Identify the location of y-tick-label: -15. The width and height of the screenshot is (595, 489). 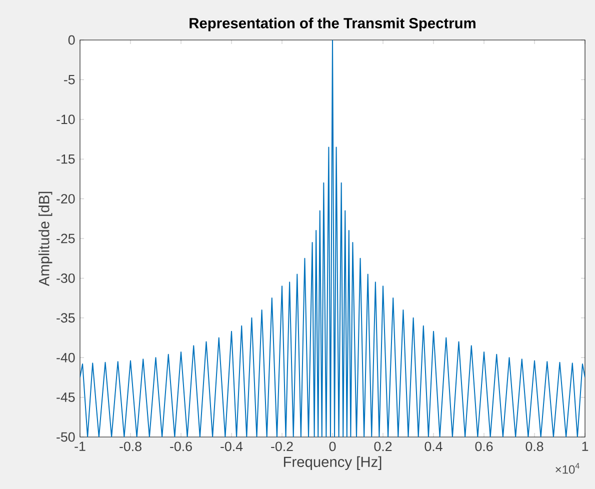
(65, 159).